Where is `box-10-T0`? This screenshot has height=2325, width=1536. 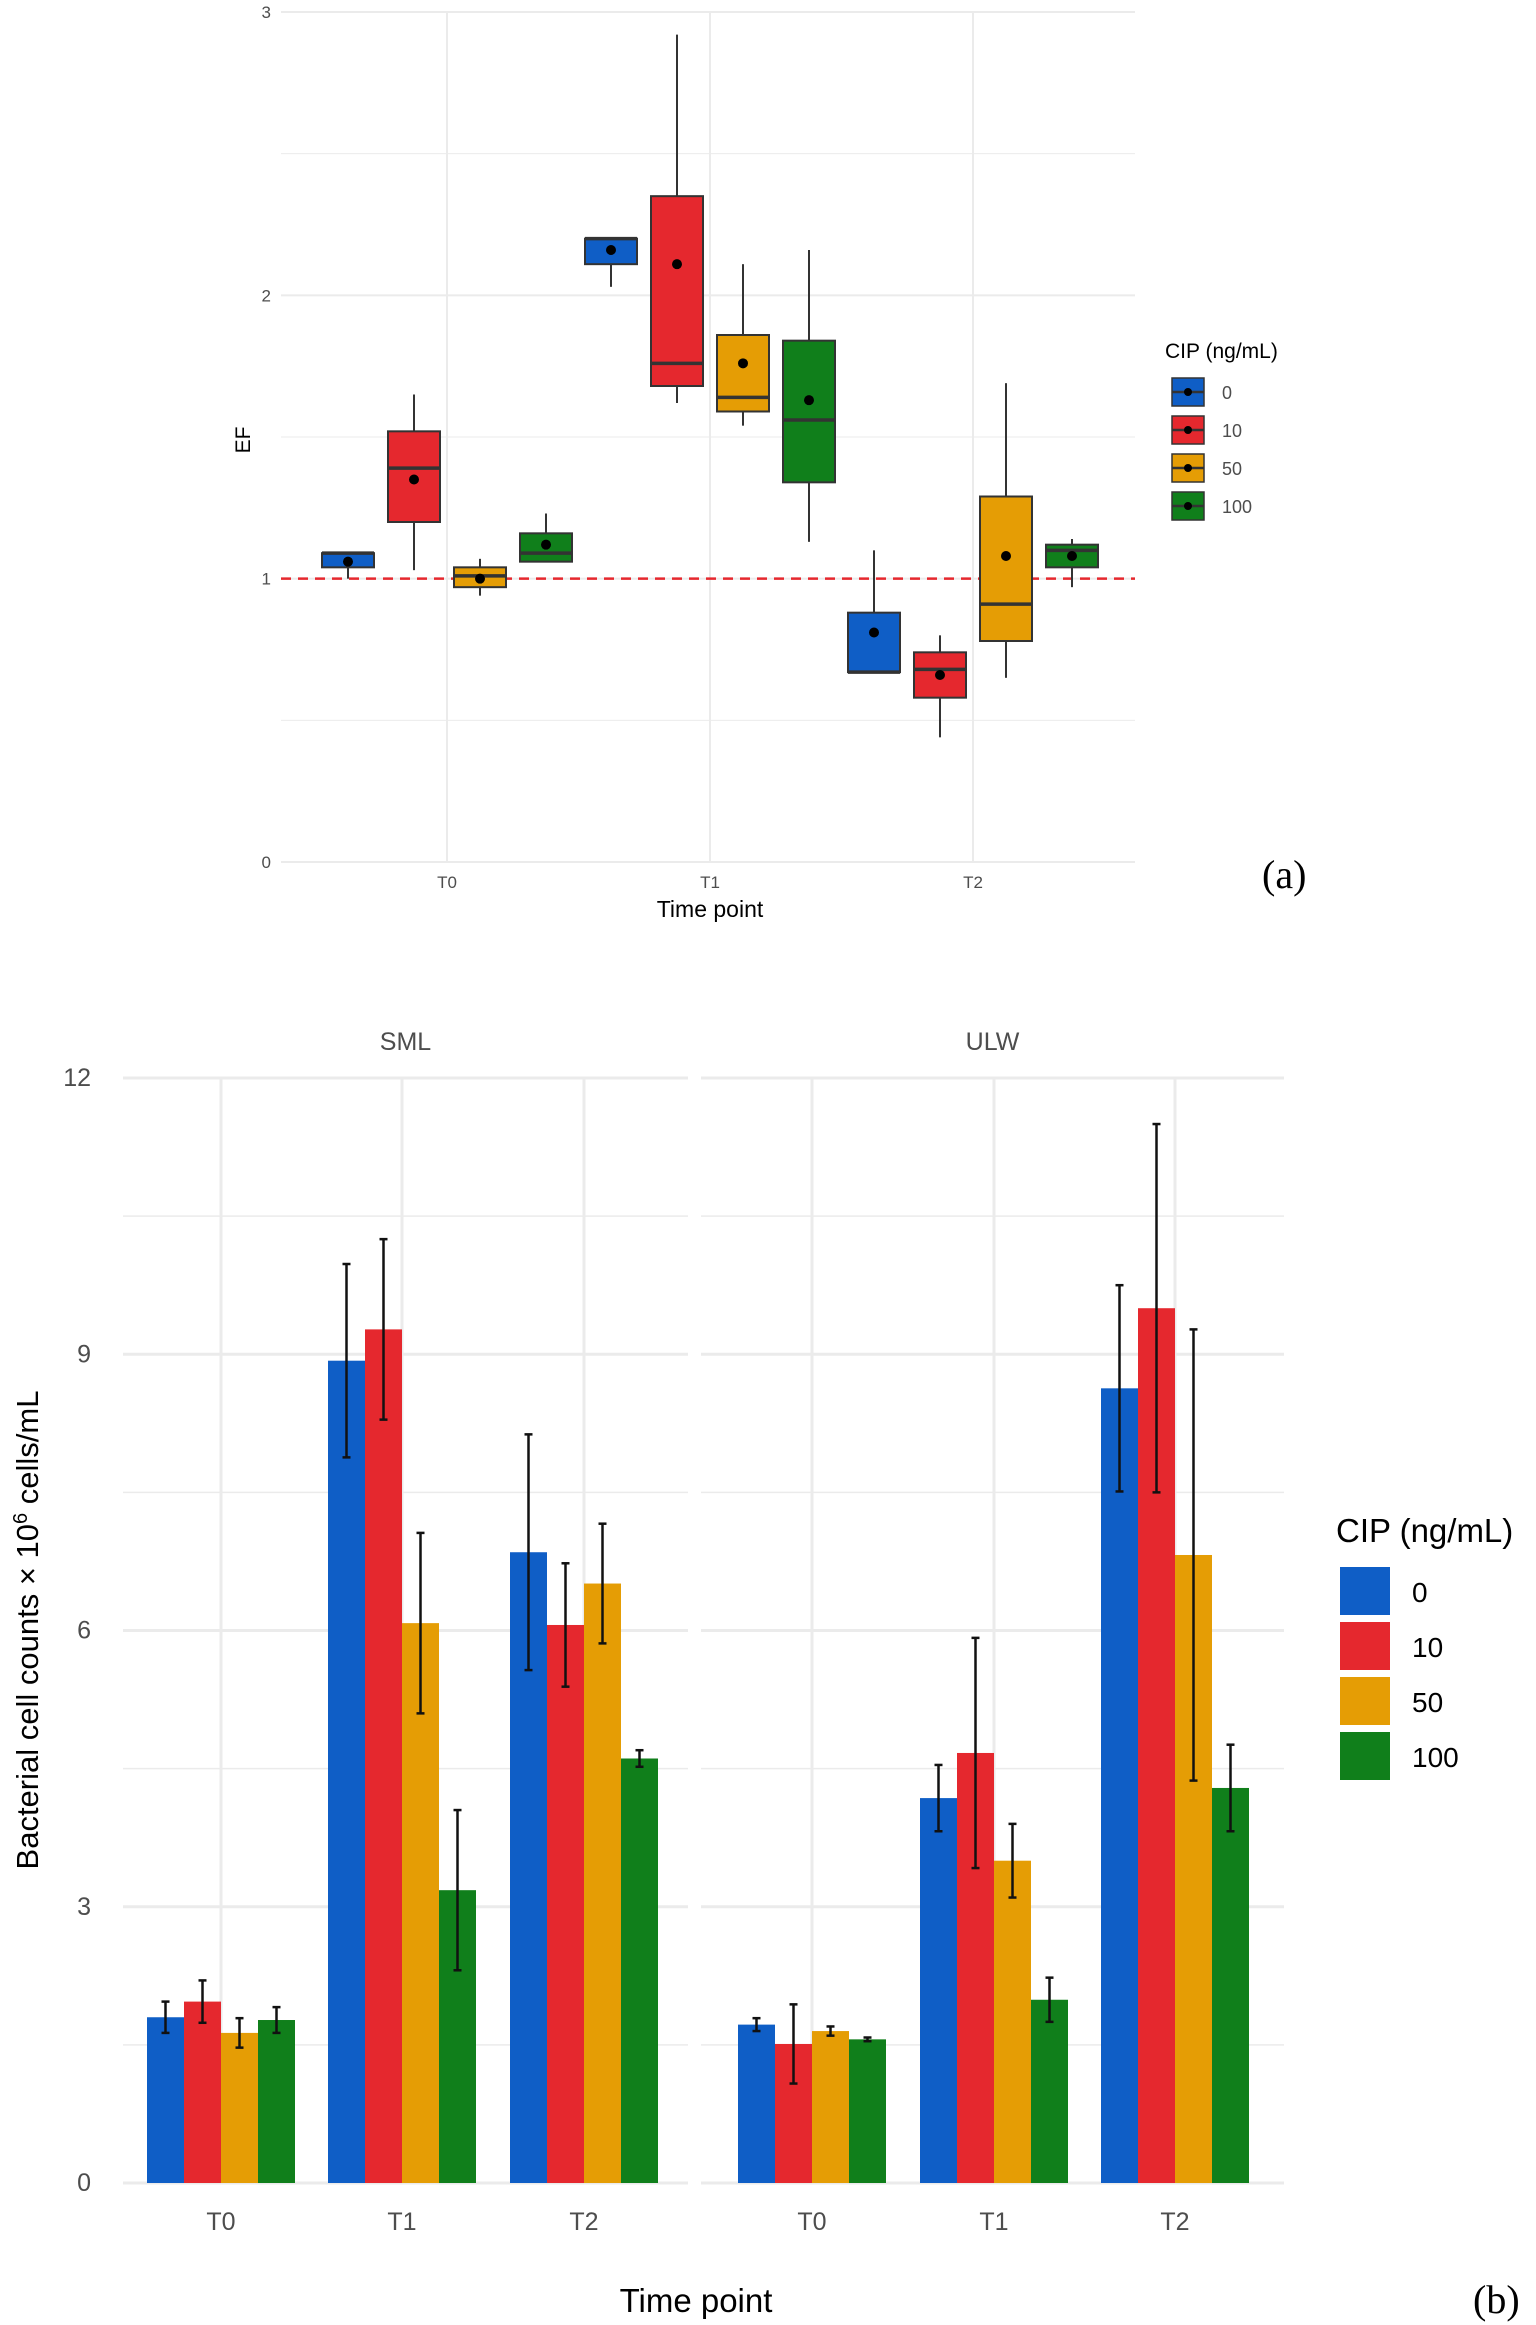 box-10-T0 is located at coordinates (414, 482).